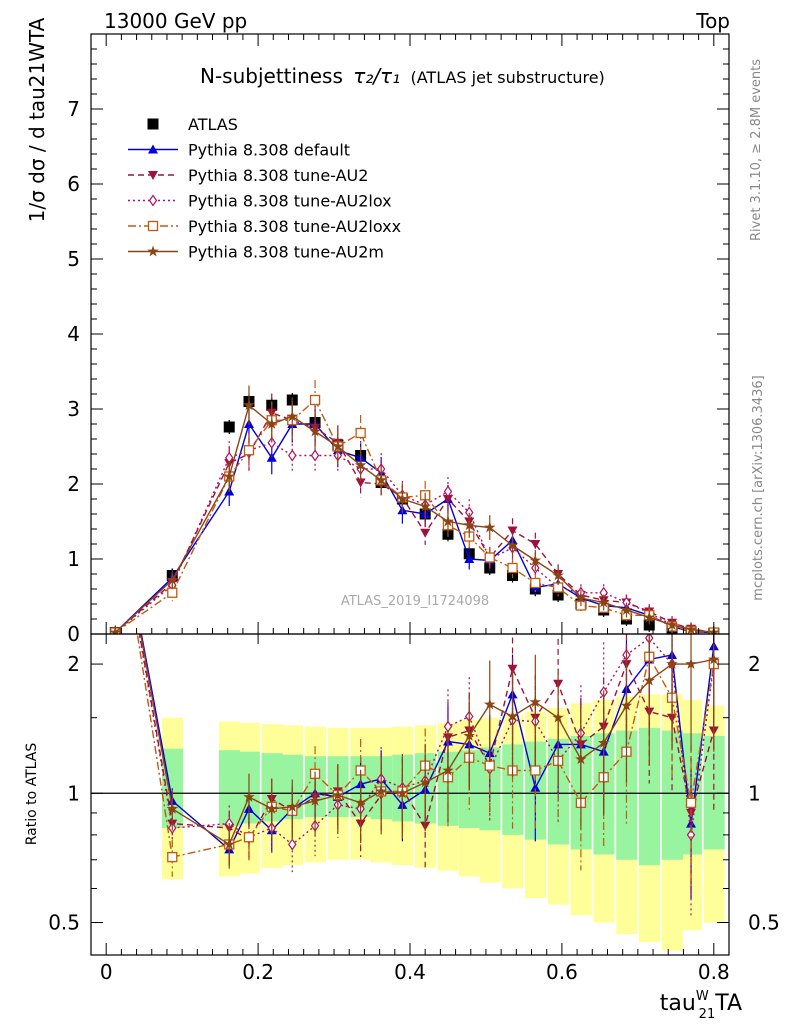  Describe the element at coordinates (64, 922) in the screenshot. I see `ratio-tick-label: 0.5` at that location.